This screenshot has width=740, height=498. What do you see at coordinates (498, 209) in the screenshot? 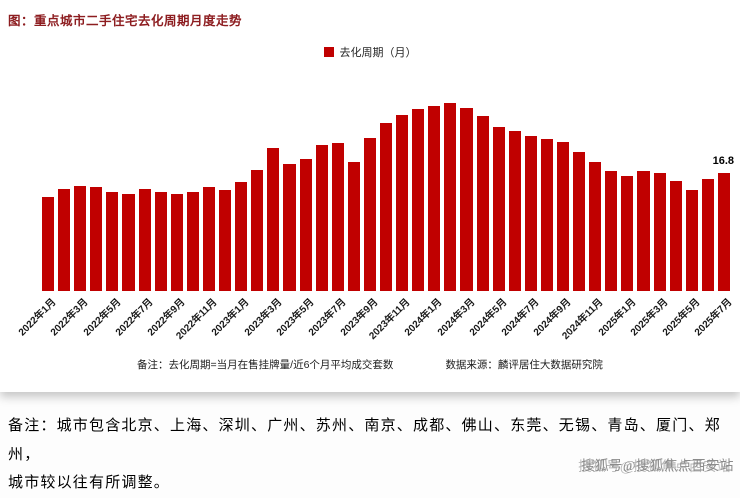
I see `bar-2024年5月` at bounding box center [498, 209].